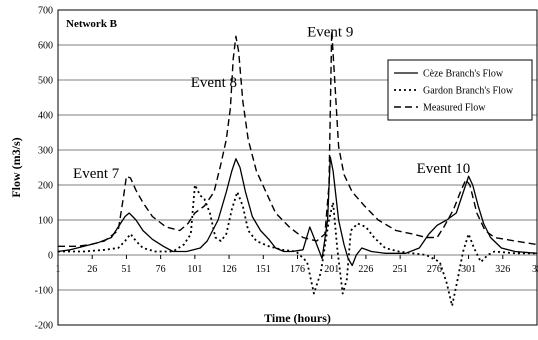 The image size is (538, 340). I want to click on legend-label: Measured Flow, so click(454, 108).